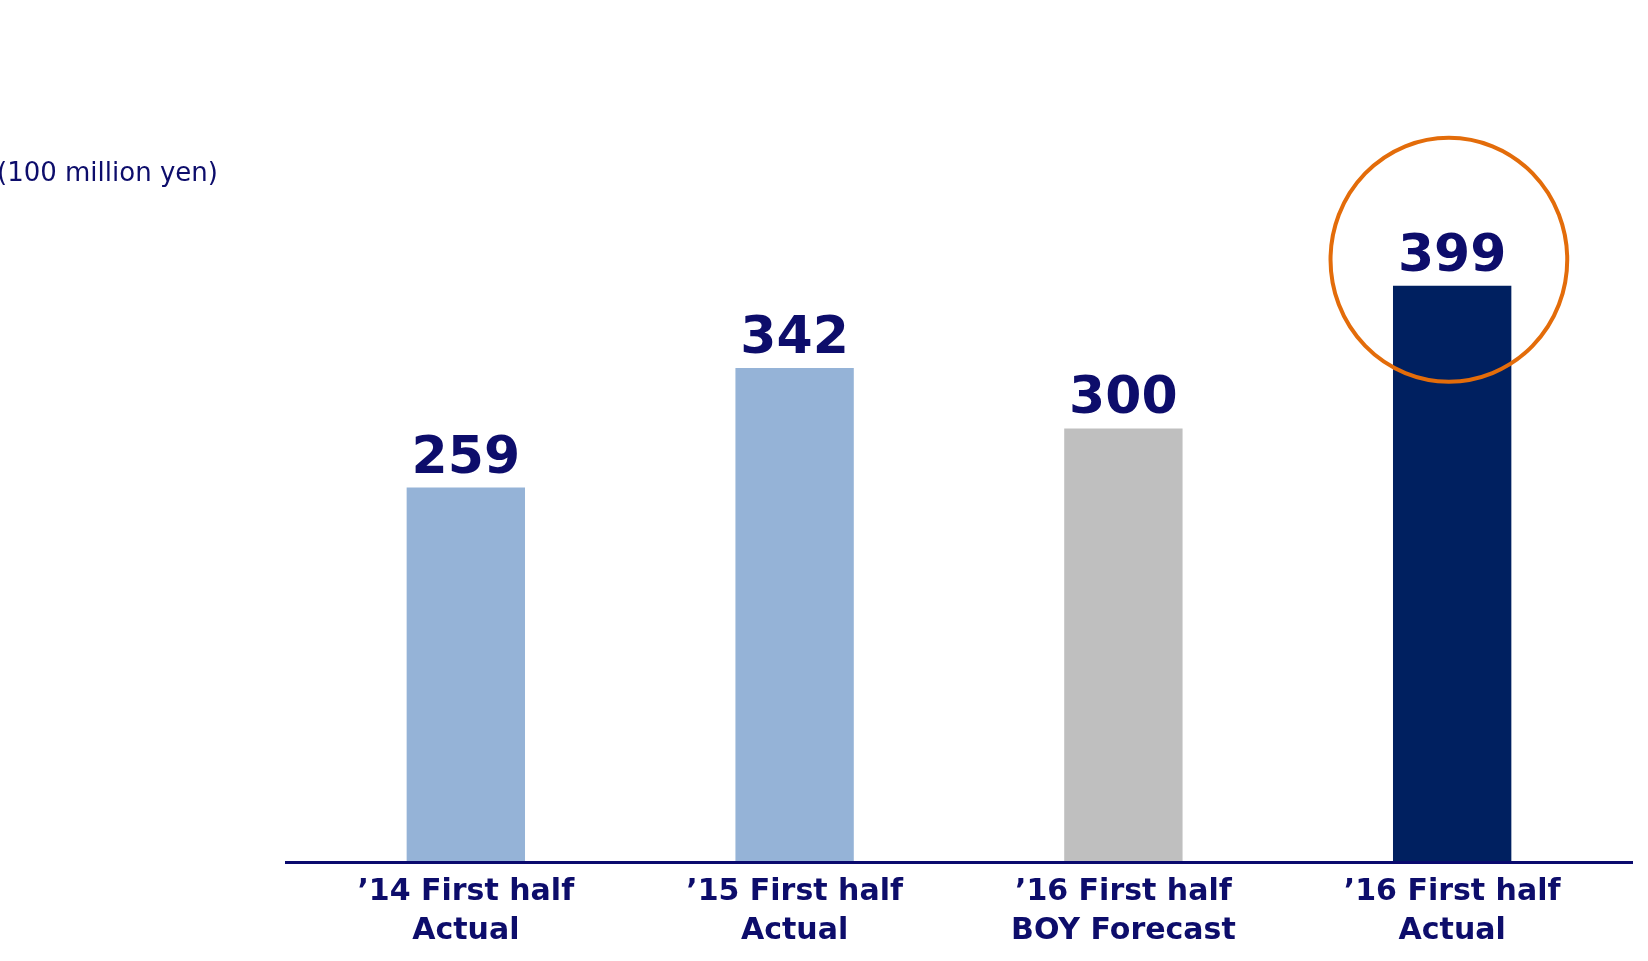 The width and height of the screenshot is (1648, 961). What do you see at coordinates (1452, 252) in the screenshot?
I see `data-label: 399` at bounding box center [1452, 252].